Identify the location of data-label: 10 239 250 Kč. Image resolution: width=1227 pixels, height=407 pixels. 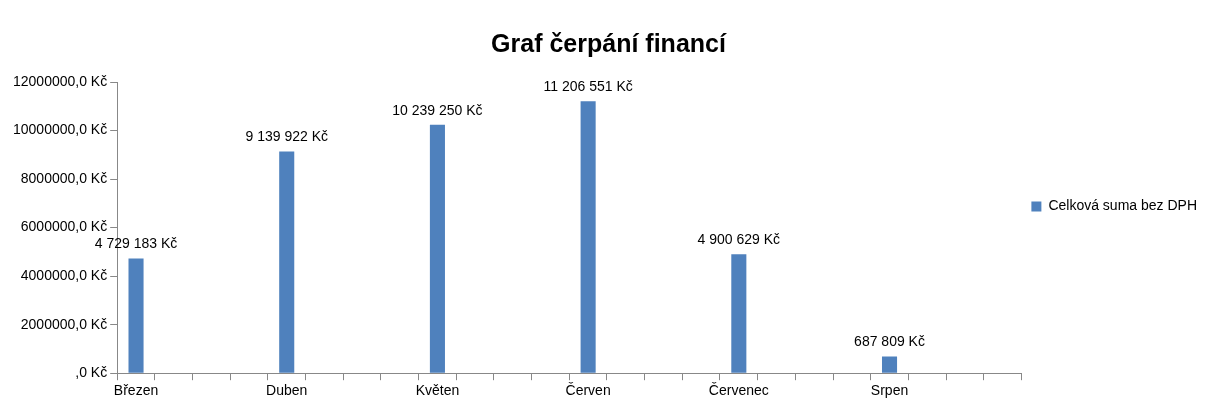
(437, 109).